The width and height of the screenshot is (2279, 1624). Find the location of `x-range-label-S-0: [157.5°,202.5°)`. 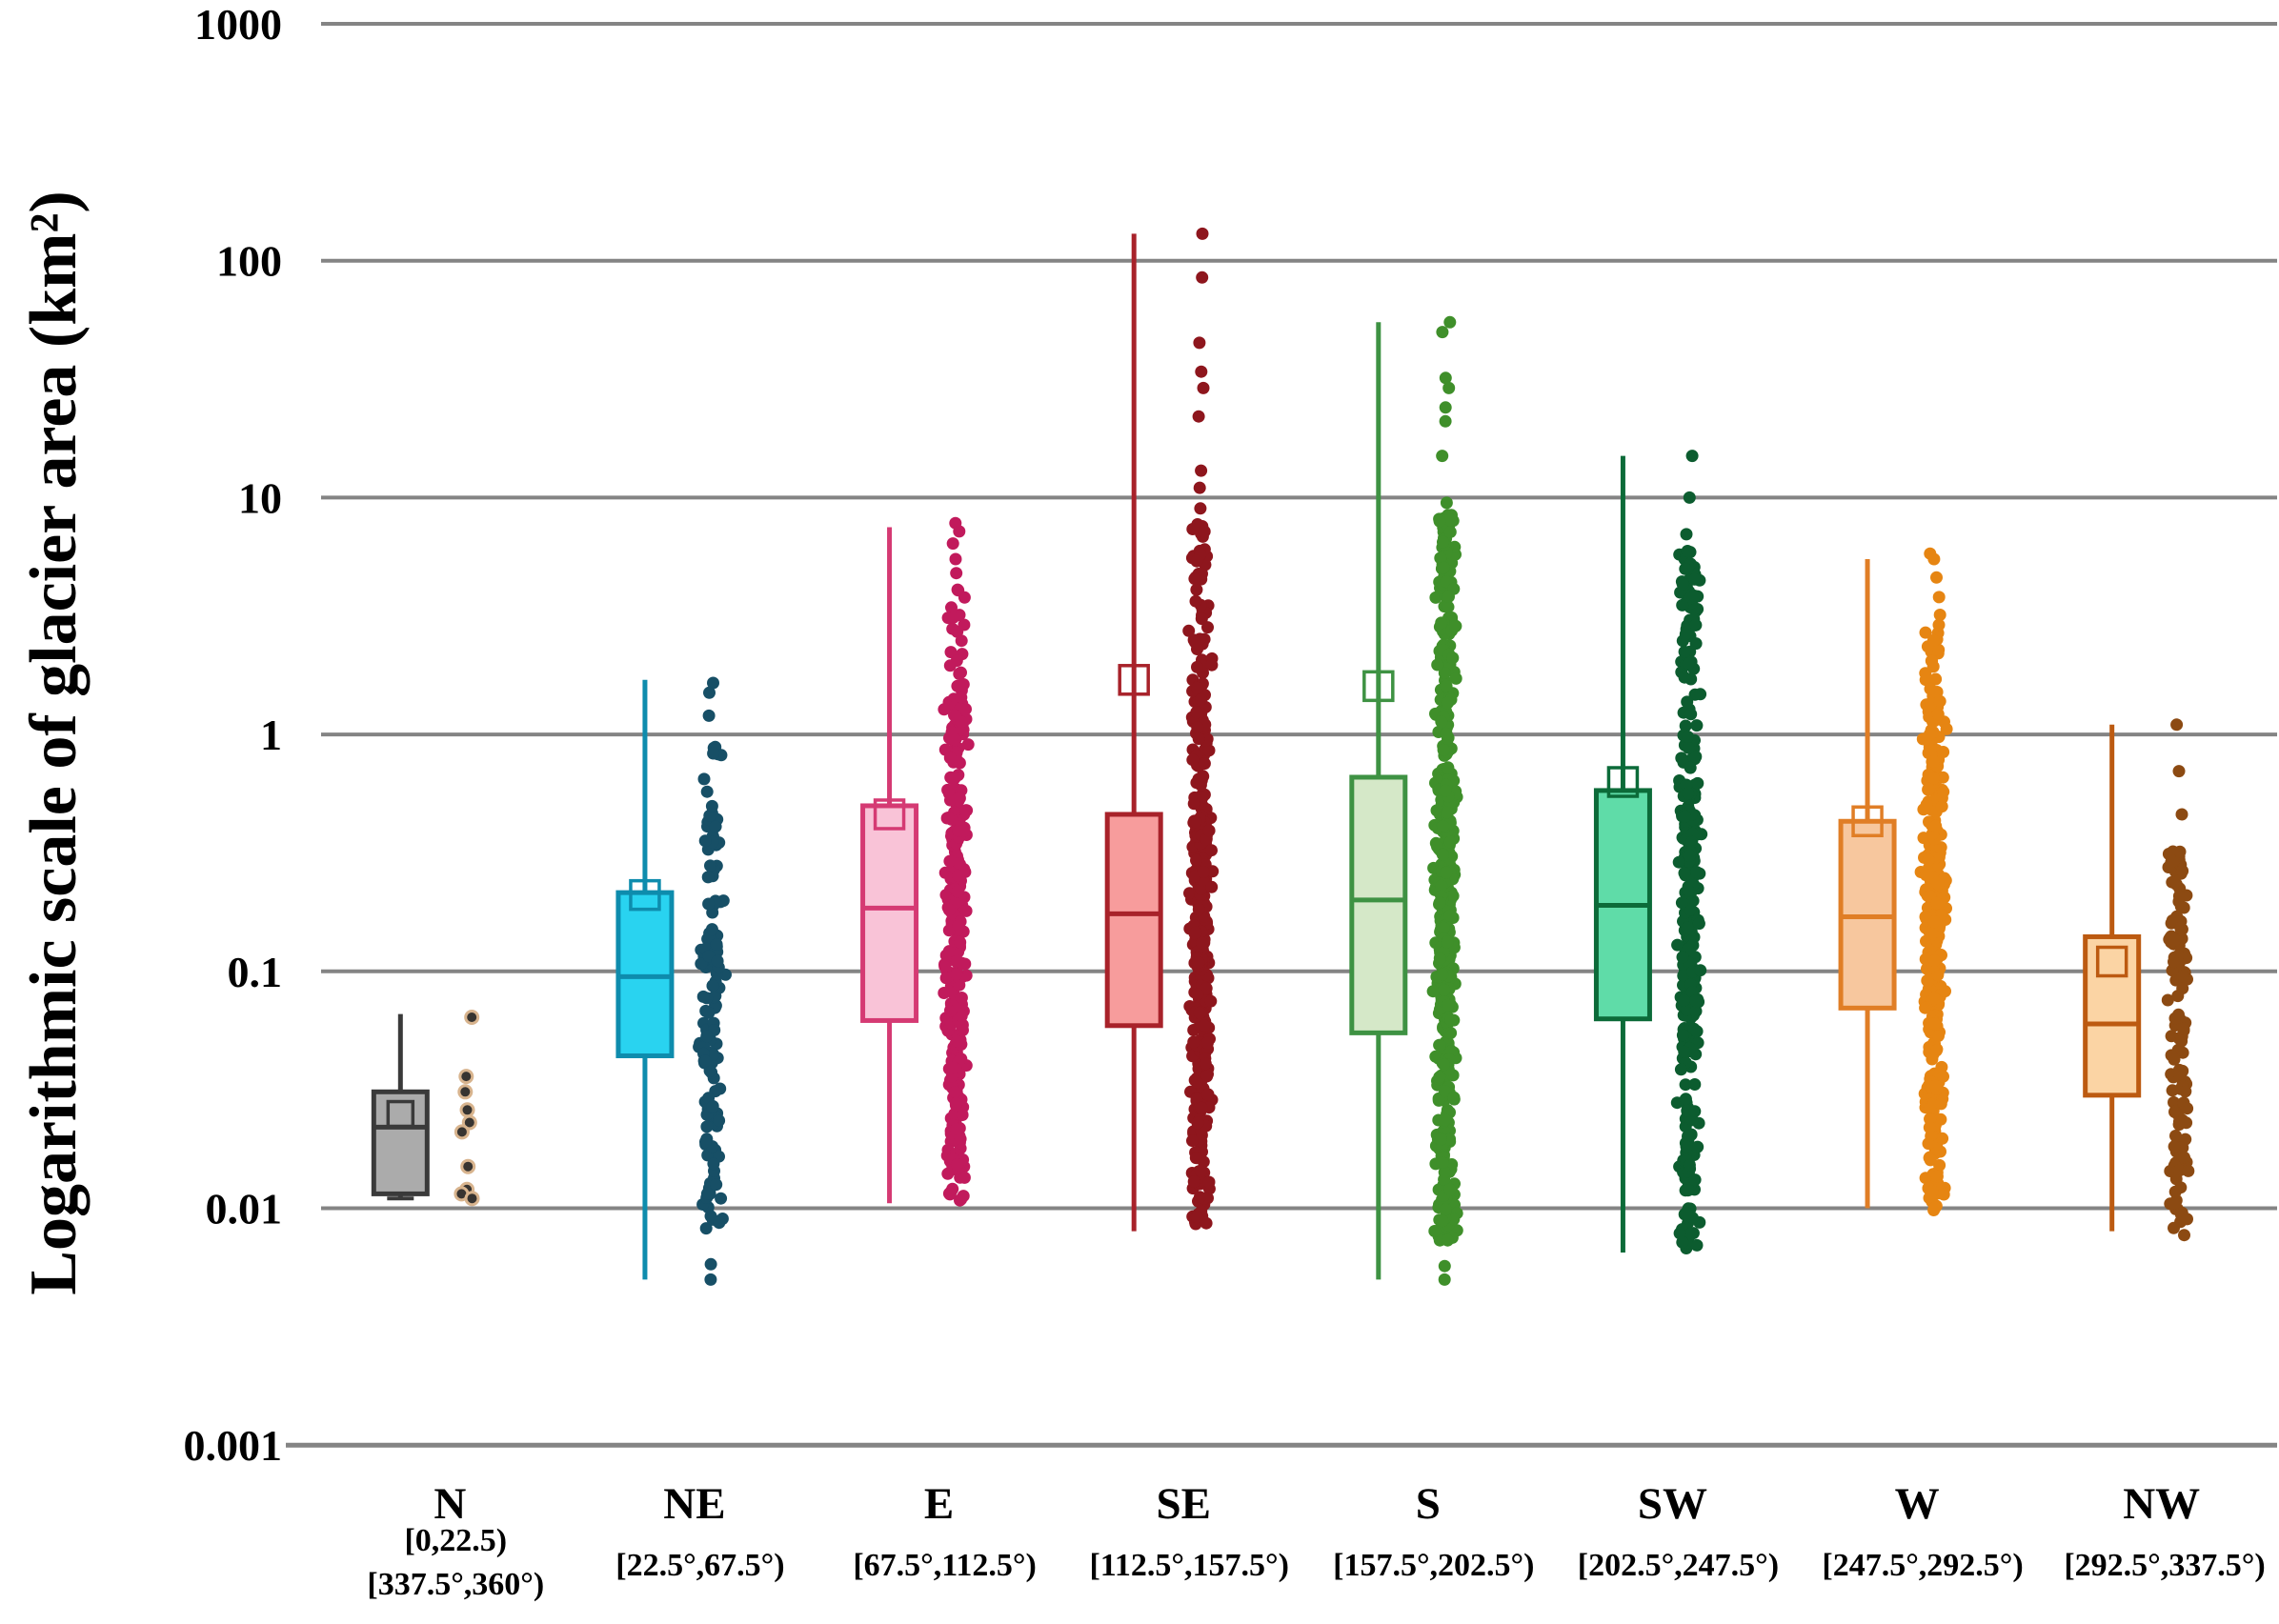

x-range-label-S-0: [157.5°,202.5°) is located at coordinates (1433, 1565).